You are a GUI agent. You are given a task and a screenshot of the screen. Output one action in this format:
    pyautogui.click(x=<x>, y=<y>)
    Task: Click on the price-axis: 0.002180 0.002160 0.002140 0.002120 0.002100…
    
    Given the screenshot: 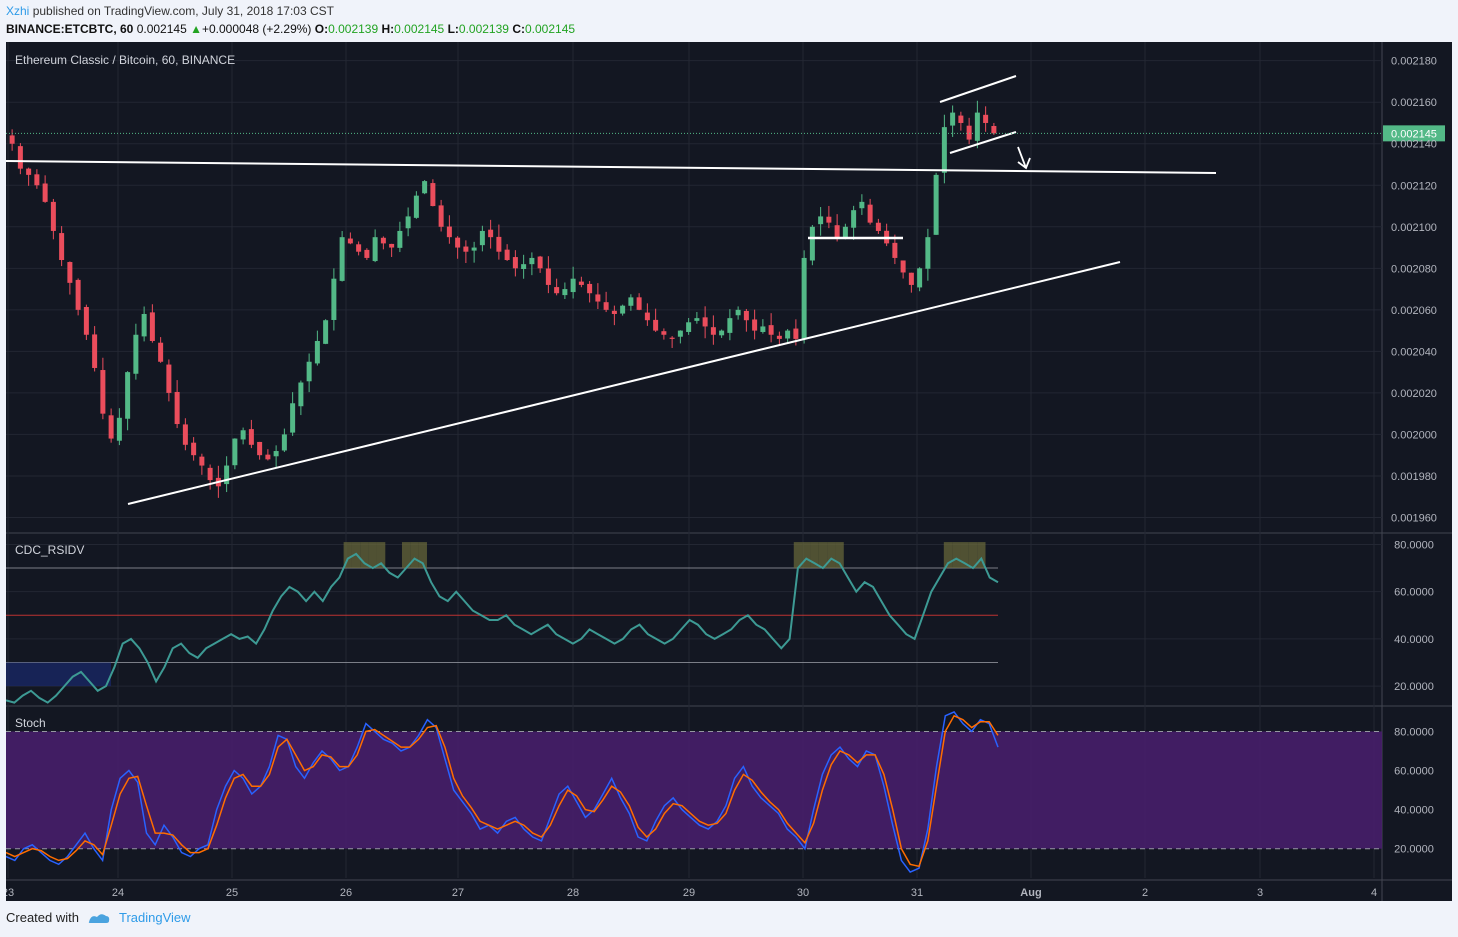 What is the action you would take?
    pyautogui.click(x=1414, y=290)
    